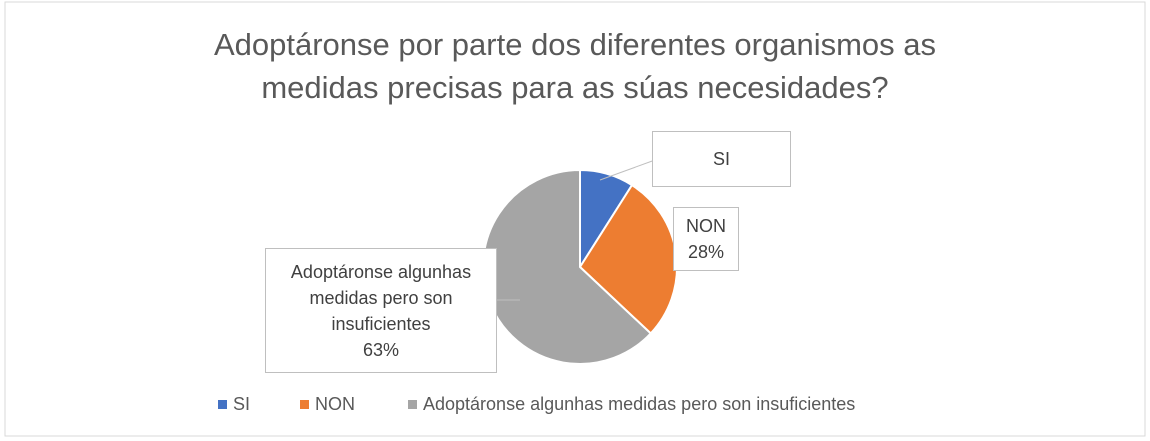 This screenshot has height=441, width=1150. What do you see at coordinates (627, 170) in the screenshot?
I see `leader-line` at bounding box center [627, 170].